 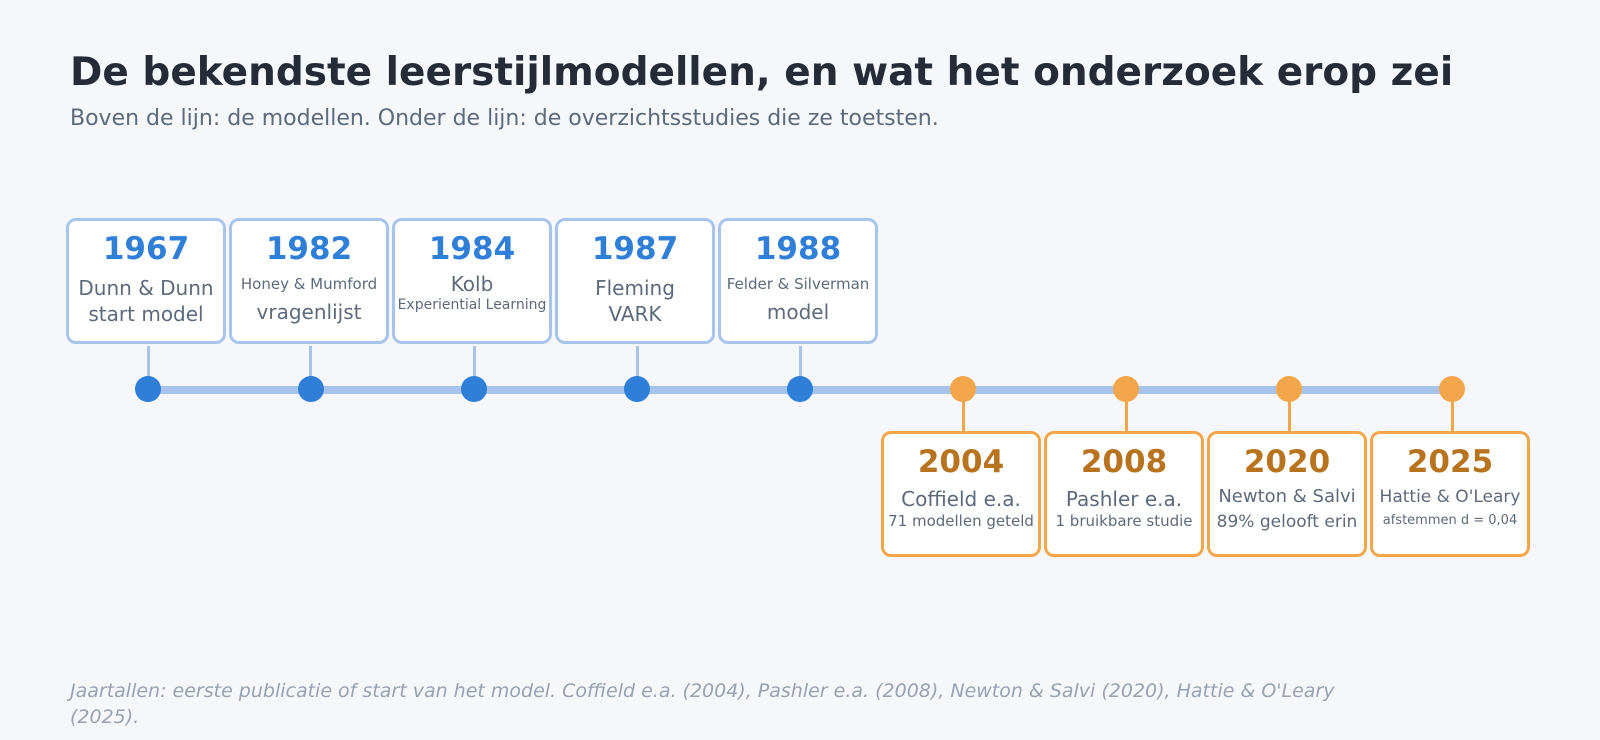 I want to click on study-author: Newton & Salvi, so click(x=1287, y=496).